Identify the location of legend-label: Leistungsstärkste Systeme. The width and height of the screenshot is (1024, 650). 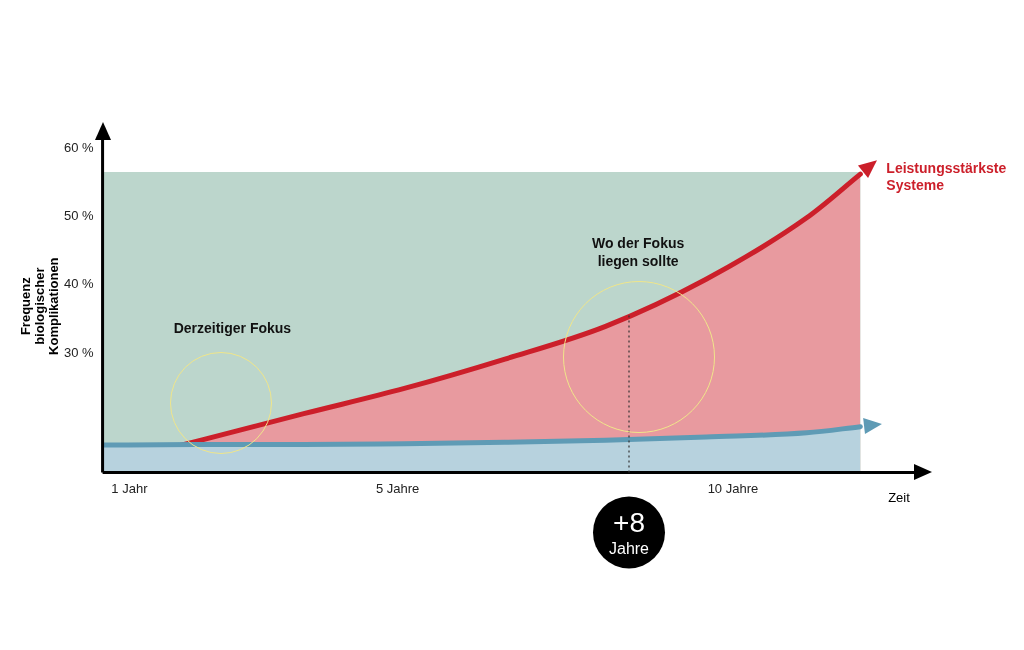
(946, 176).